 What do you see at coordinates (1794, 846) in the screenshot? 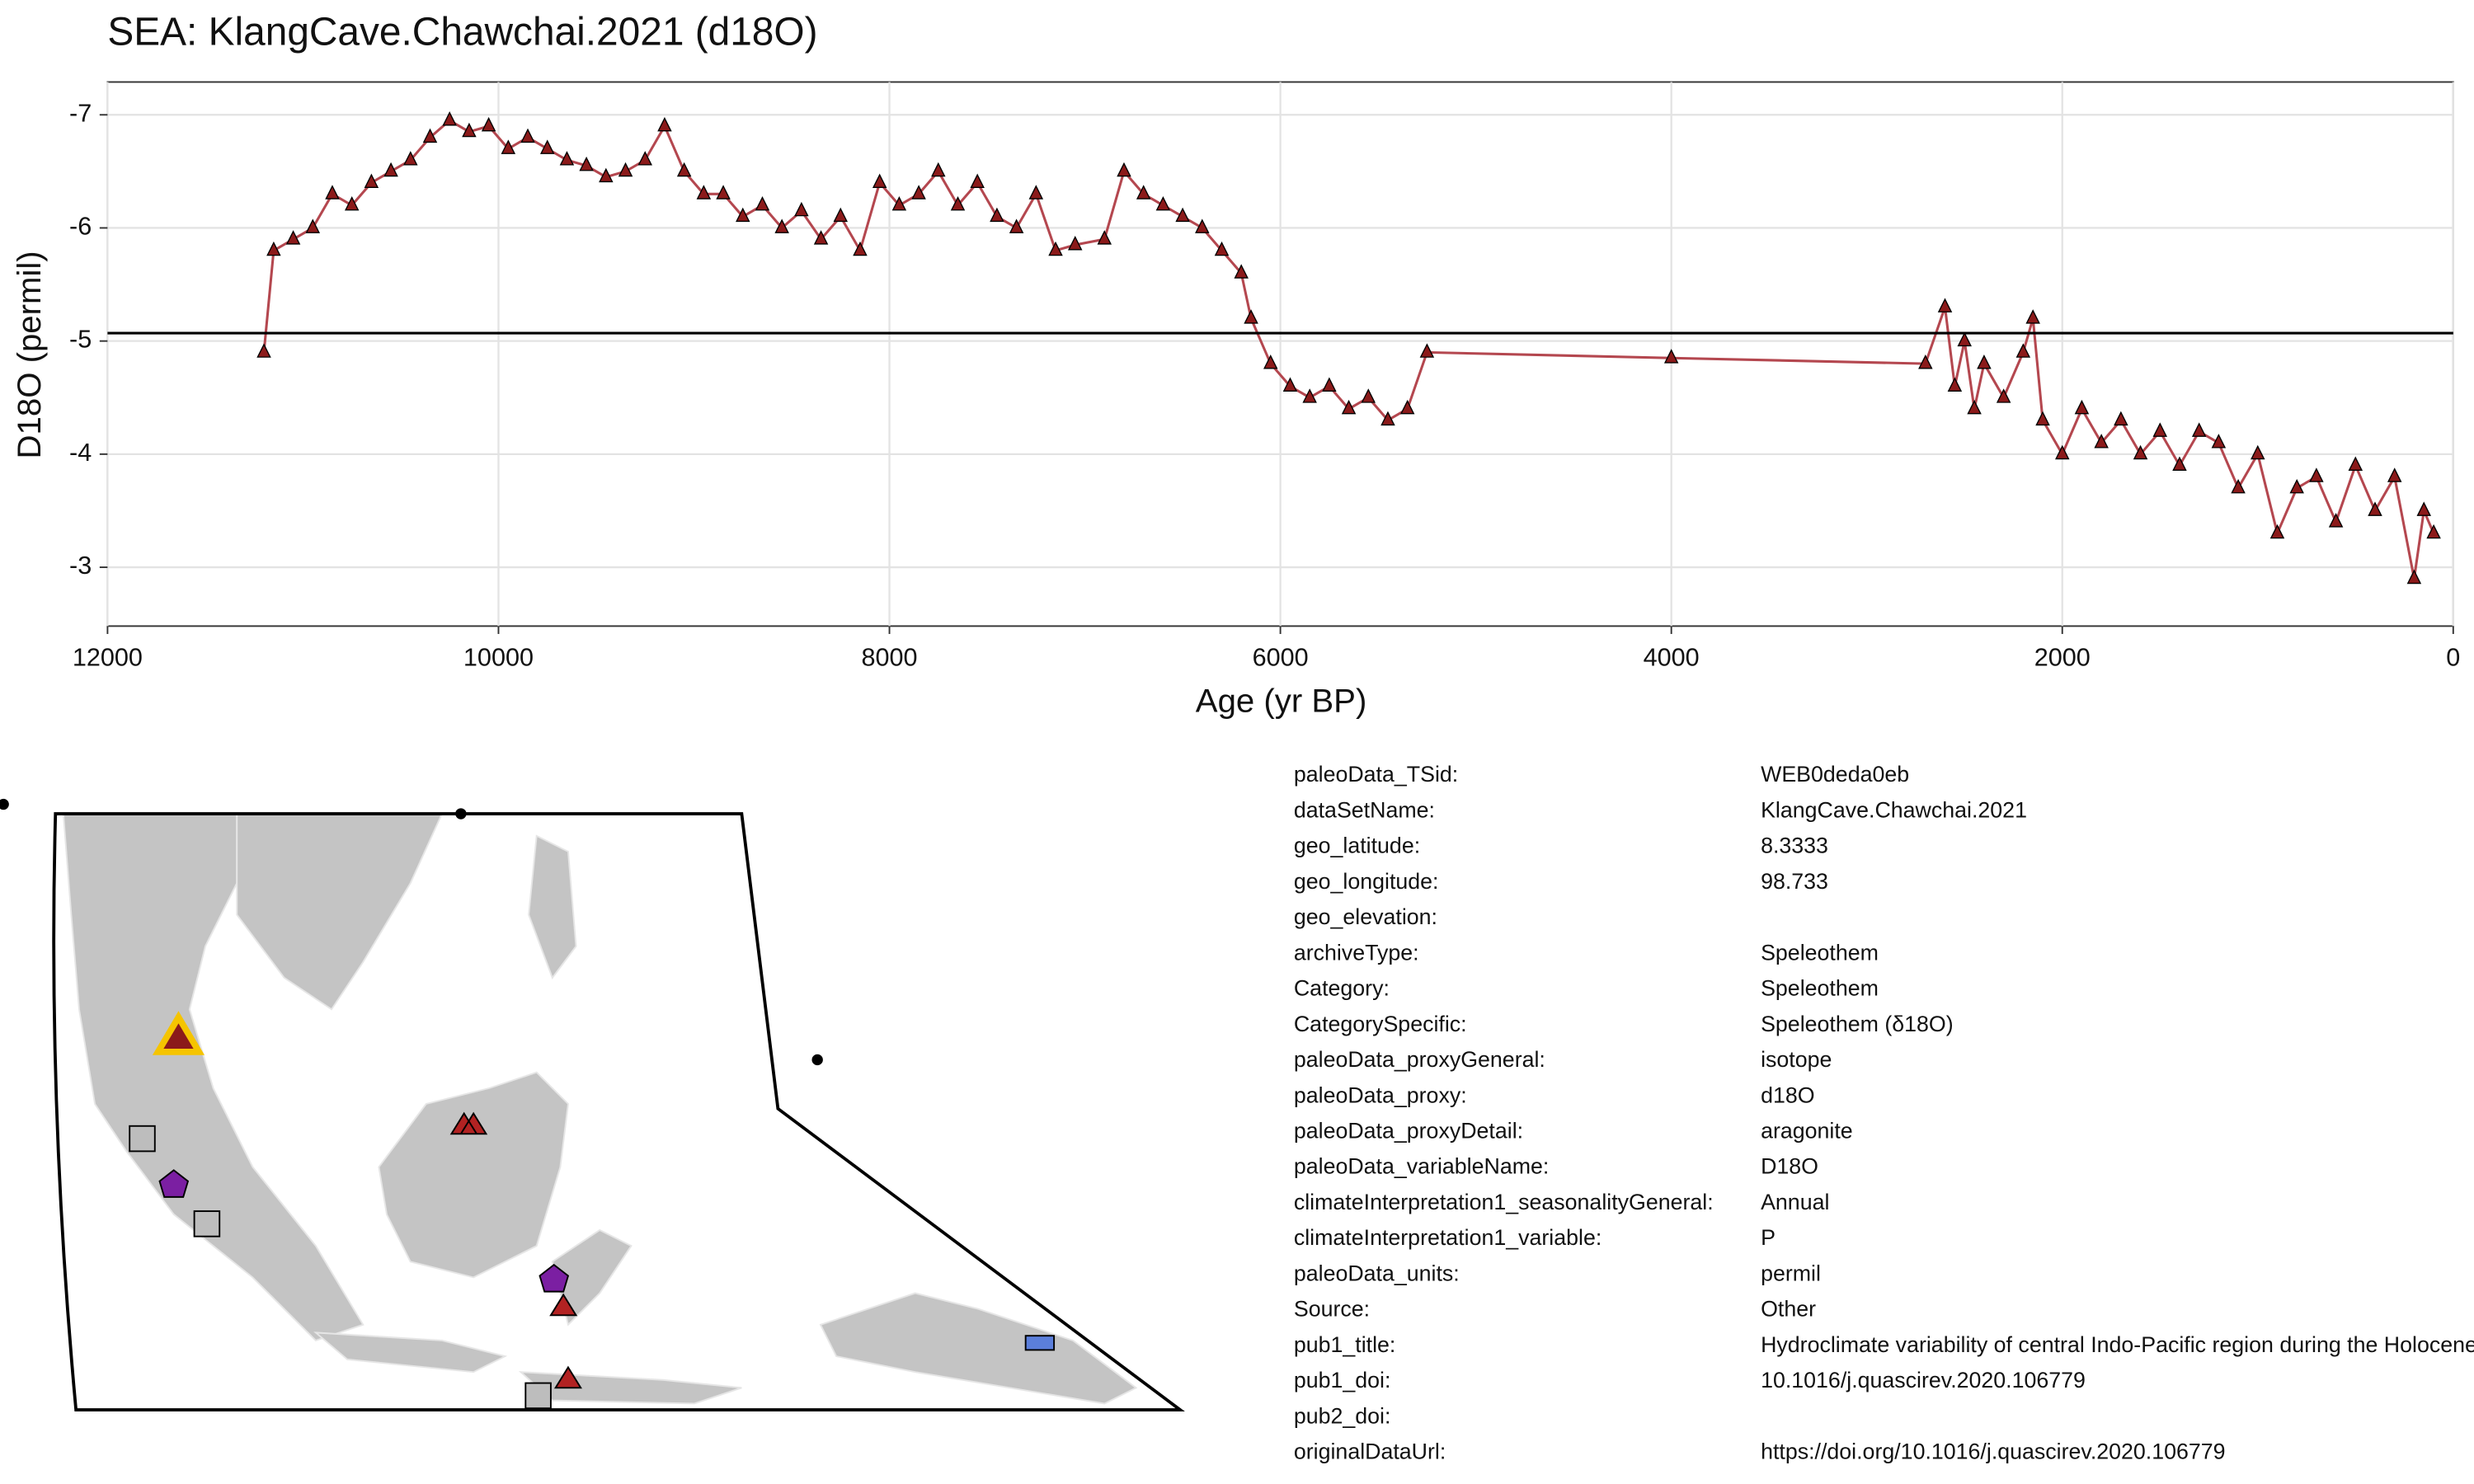
I see `metadata-value: 8.3333` at bounding box center [1794, 846].